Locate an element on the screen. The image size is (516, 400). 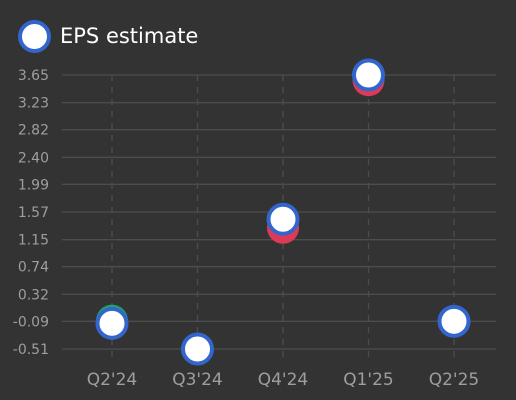
x-tick-label-0: Q2'24 is located at coordinates (112, 380).